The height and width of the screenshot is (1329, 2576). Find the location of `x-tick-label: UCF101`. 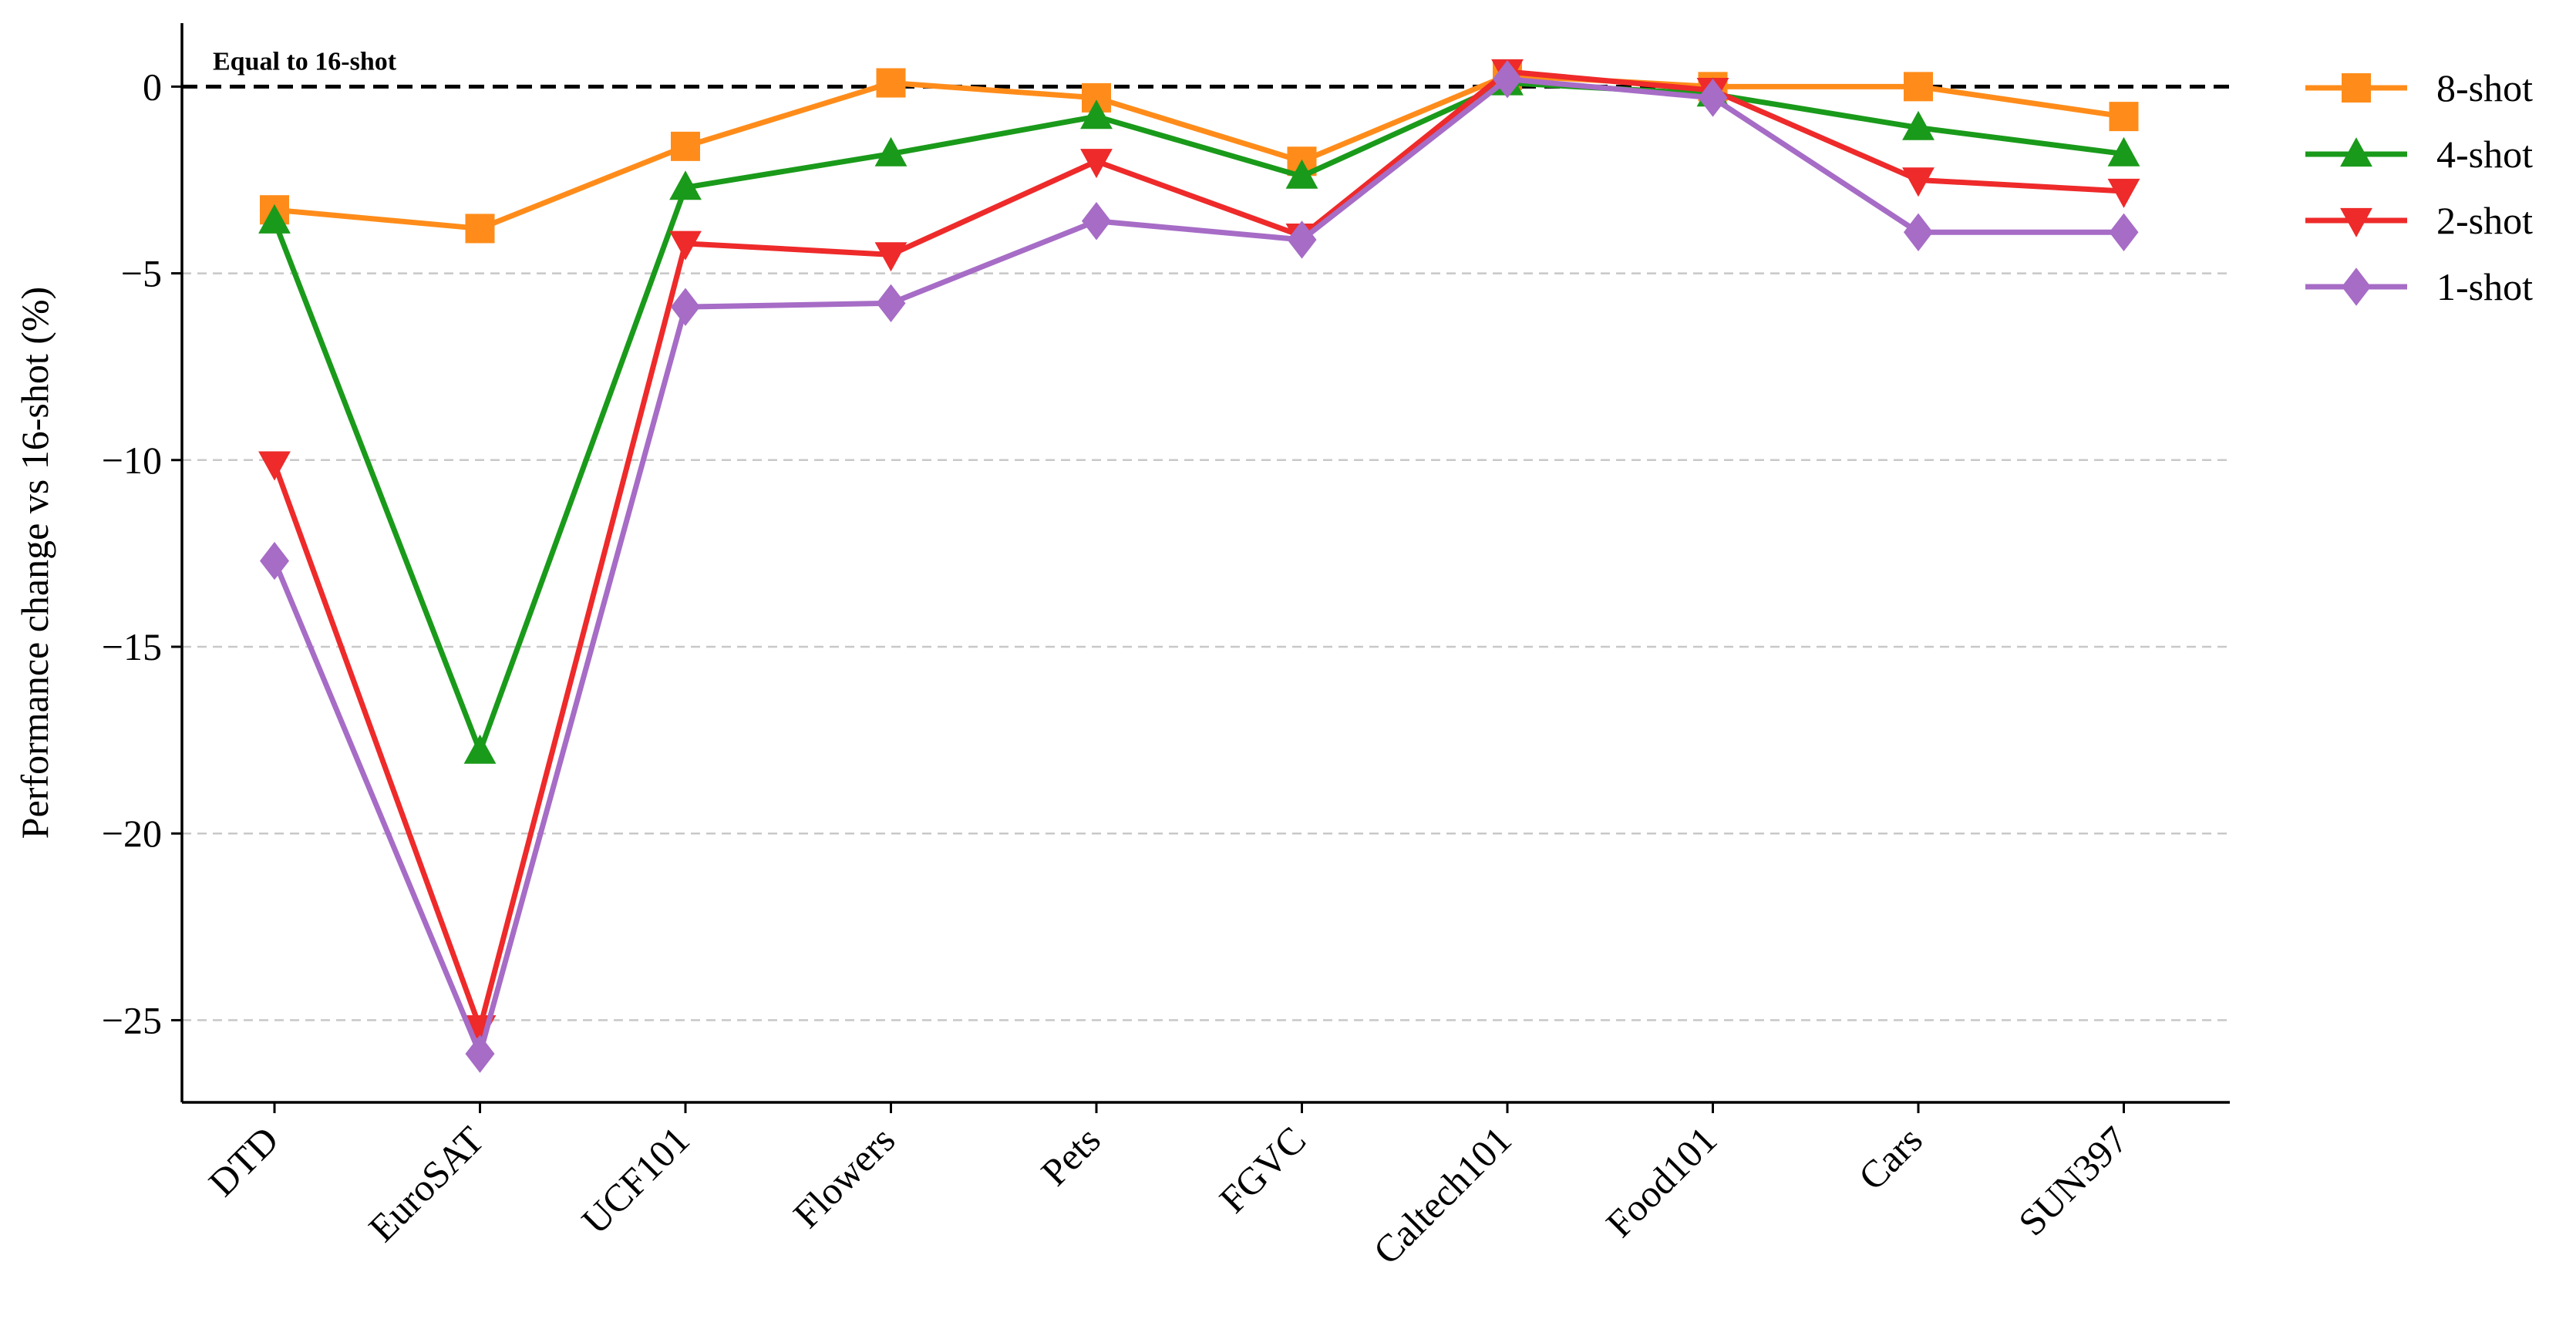

x-tick-label: UCF101 is located at coordinates (635, 1180).